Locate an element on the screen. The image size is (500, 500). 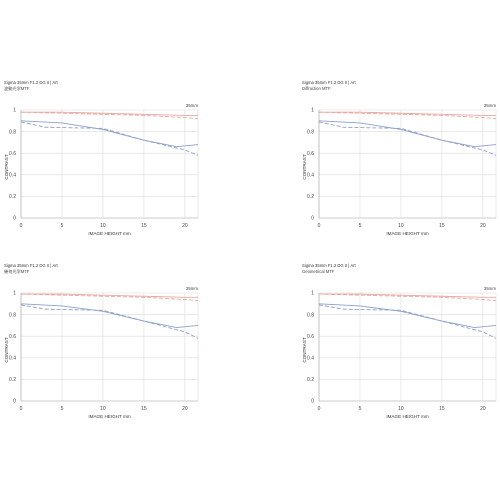
panel-subtitle: 波動光学MTF is located at coordinates (17, 88).